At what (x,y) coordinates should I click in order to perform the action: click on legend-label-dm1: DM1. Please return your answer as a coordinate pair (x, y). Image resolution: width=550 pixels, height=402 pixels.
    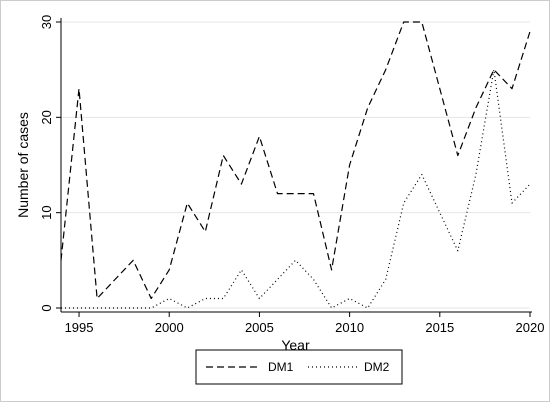
    Looking at the image, I should click on (281, 367).